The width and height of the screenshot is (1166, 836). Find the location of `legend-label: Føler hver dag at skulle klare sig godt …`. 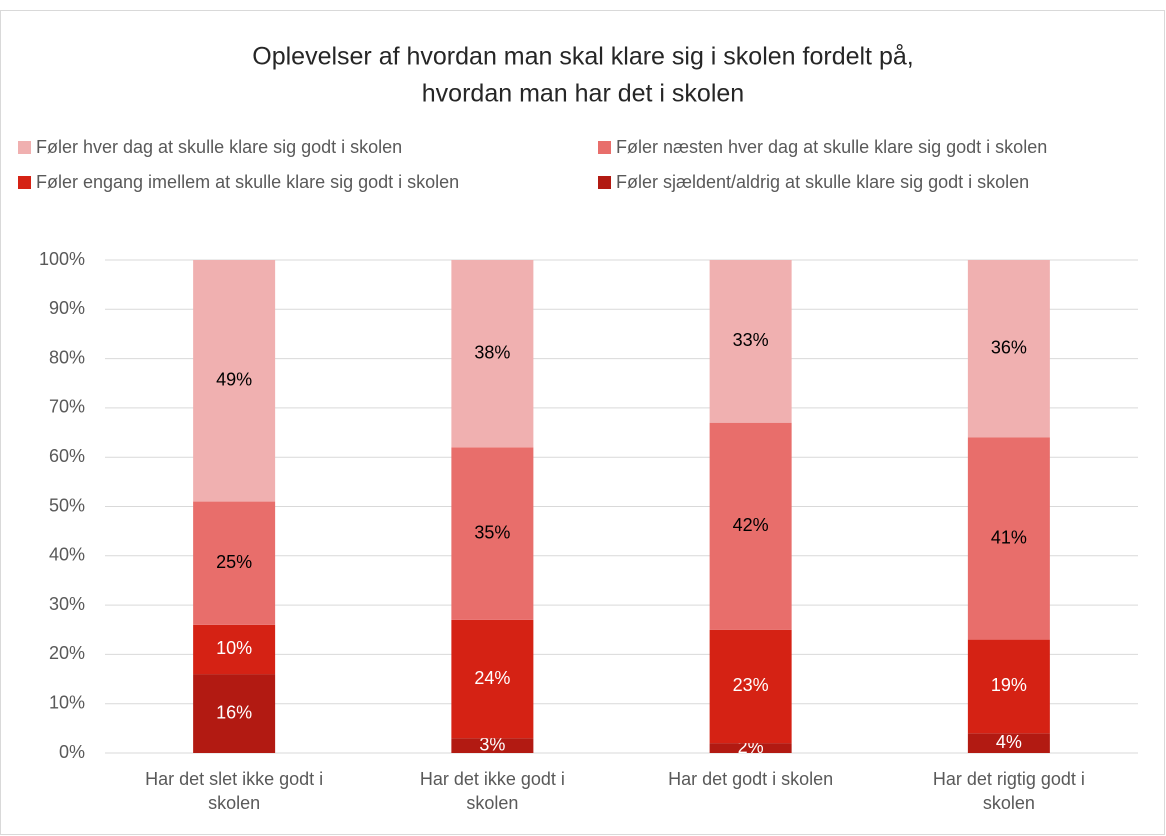

legend-label: Føler hver dag at skulle klare sig godt … is located at coordinates (219, 147).